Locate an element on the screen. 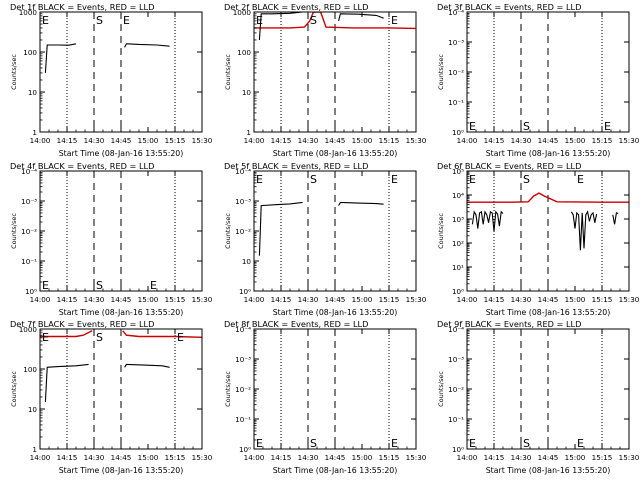 Image resolution: width=640 pixels, height=480 pixels. chart-title: Det 7f BLACK = Events, RED = LLD is located at coordinates (82, 324).